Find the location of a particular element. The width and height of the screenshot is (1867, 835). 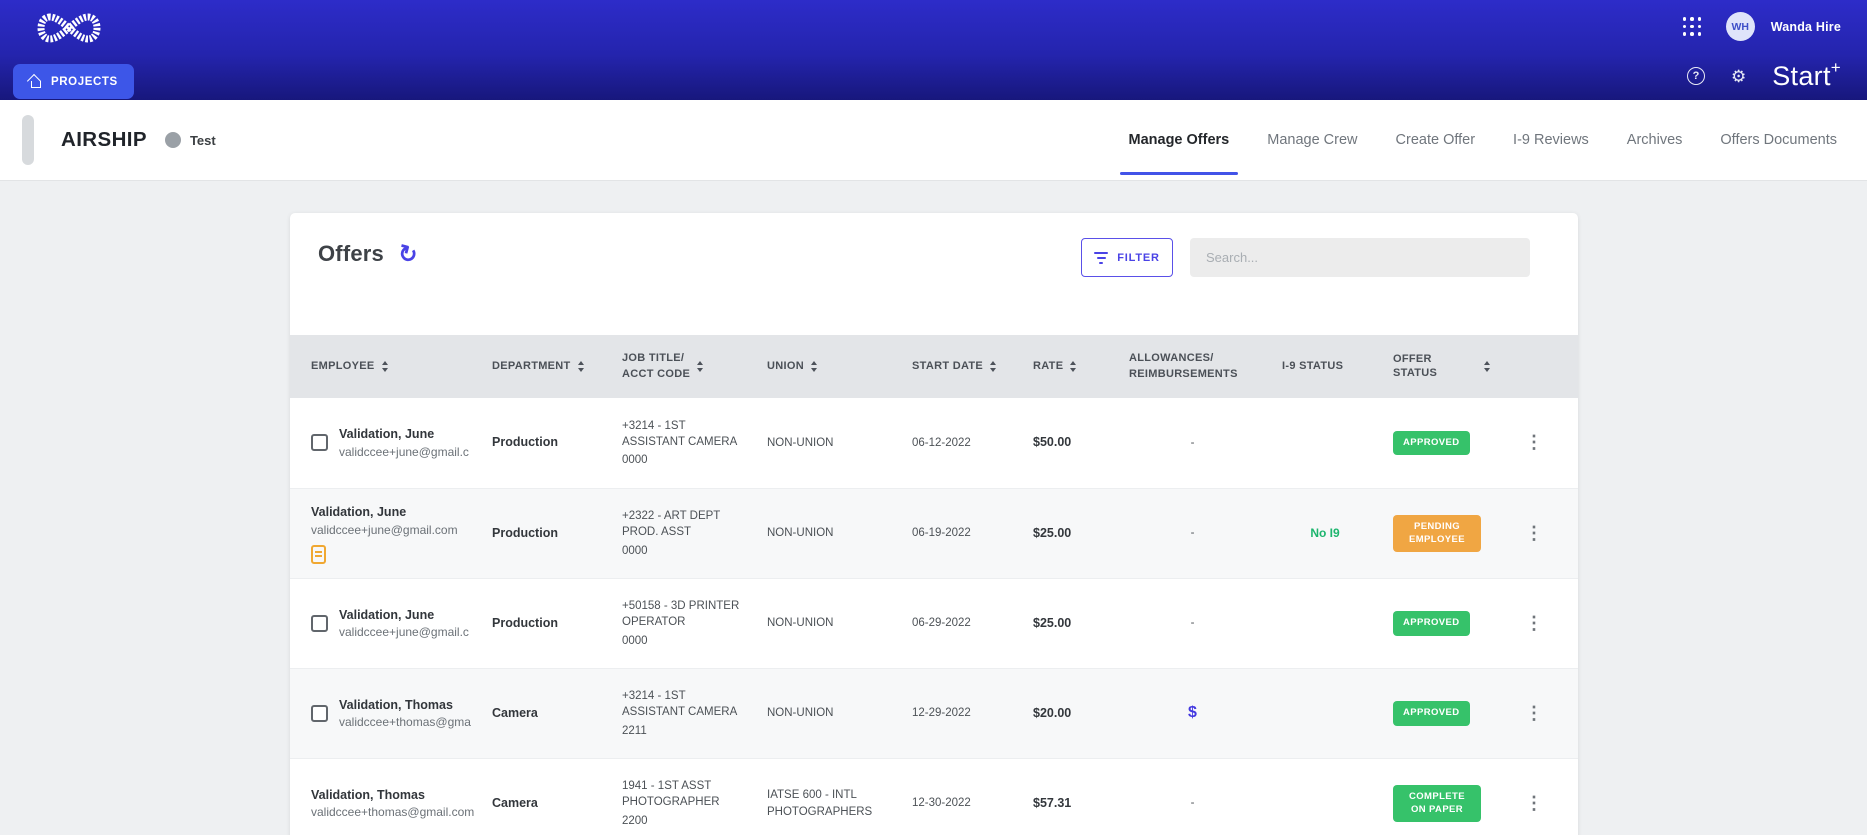

user-name: Wanda Hire is located at coordinates (1805, 26).